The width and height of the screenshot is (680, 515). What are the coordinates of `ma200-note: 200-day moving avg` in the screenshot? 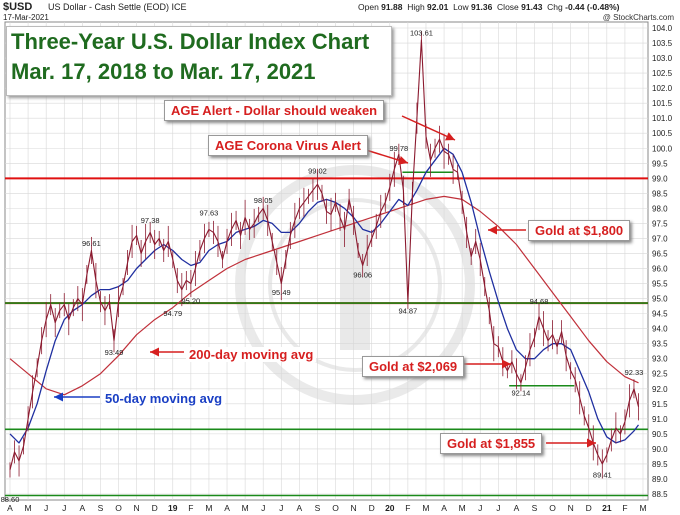 It's located at (251, 354).